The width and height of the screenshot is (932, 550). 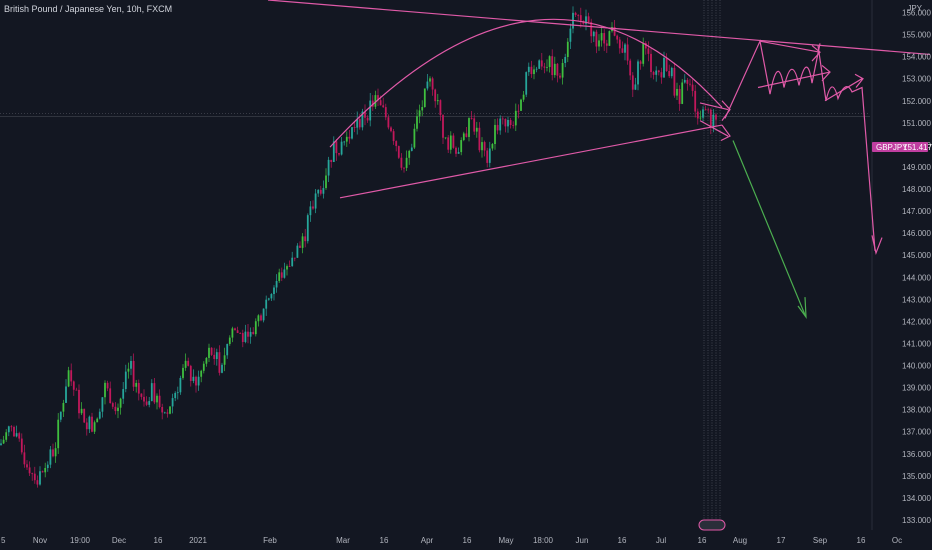 I want to click on y-tick-label: 156.000, so click(x=916, y=13).